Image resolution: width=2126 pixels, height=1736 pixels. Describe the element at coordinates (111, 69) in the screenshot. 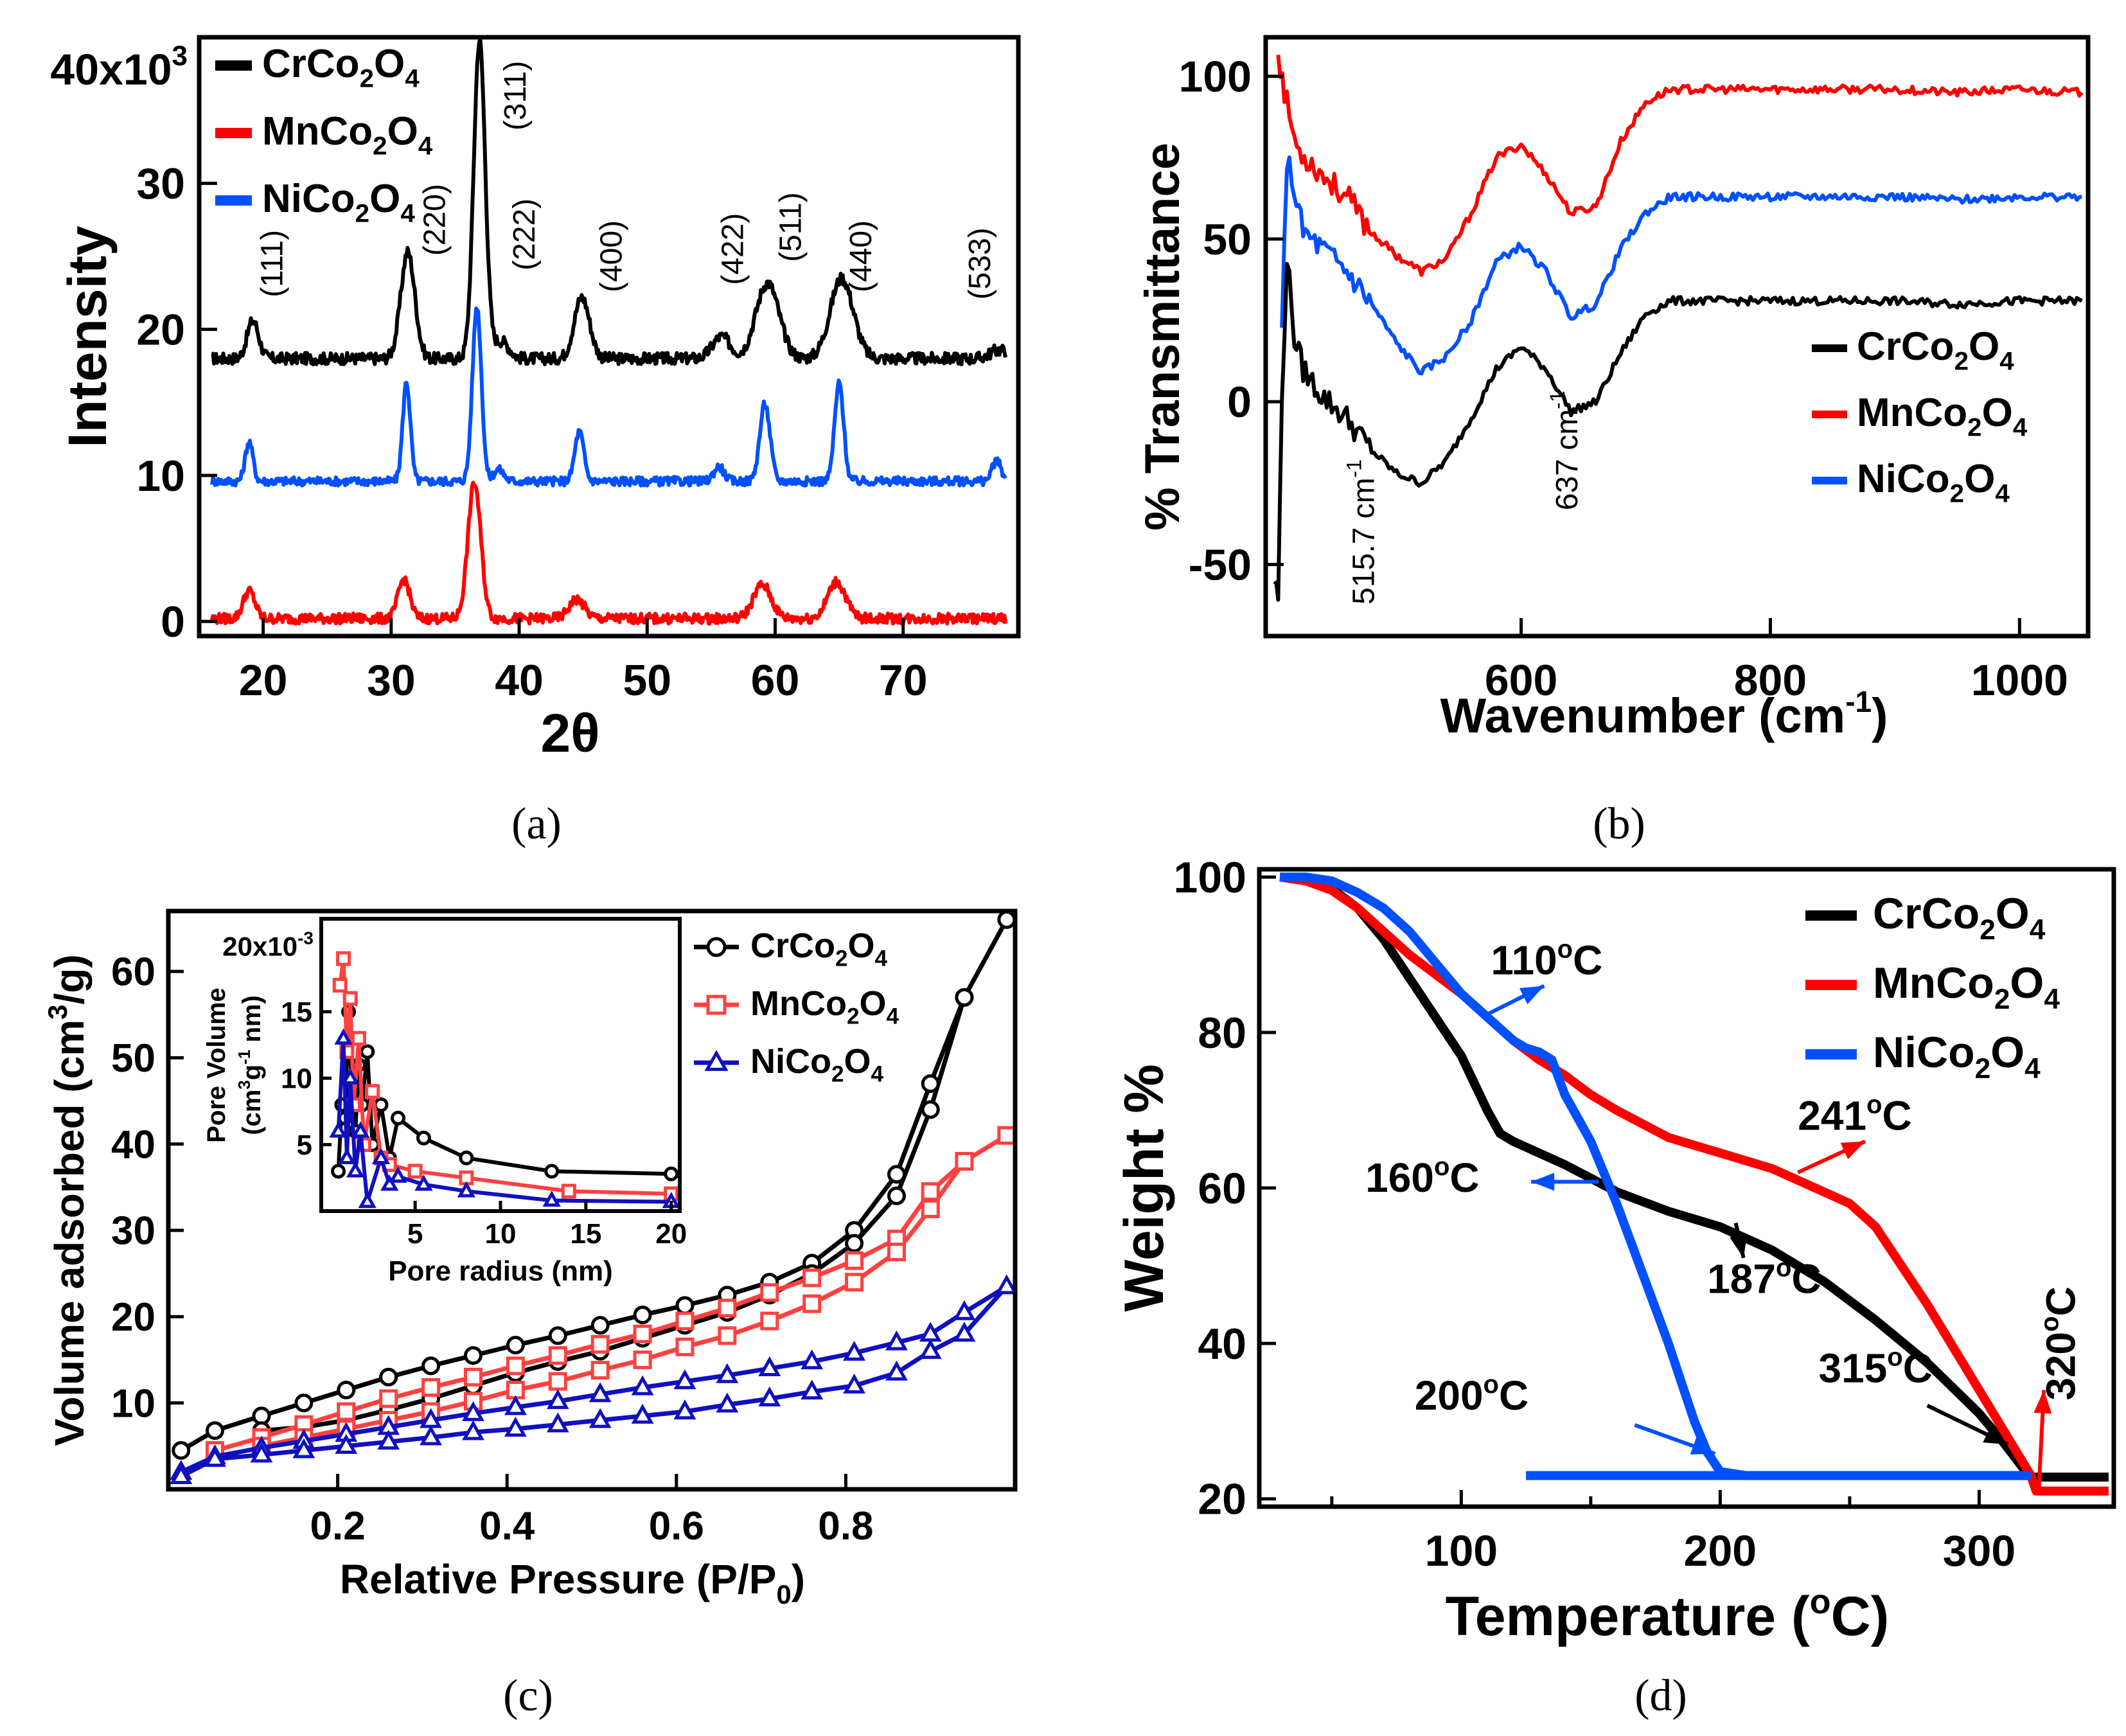

I see `y-top-base: 40x10` at that location.